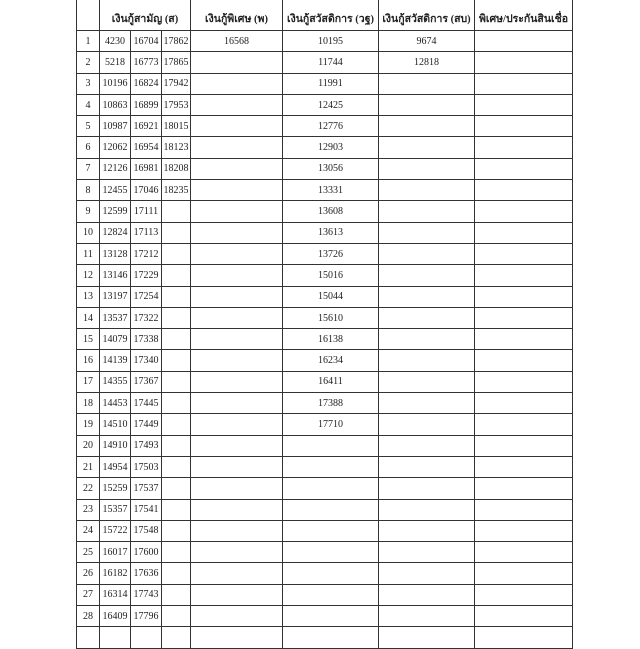 This screenshot has height=649, width=640. I want to click on cell-s1: 12126, so click(115, 169).